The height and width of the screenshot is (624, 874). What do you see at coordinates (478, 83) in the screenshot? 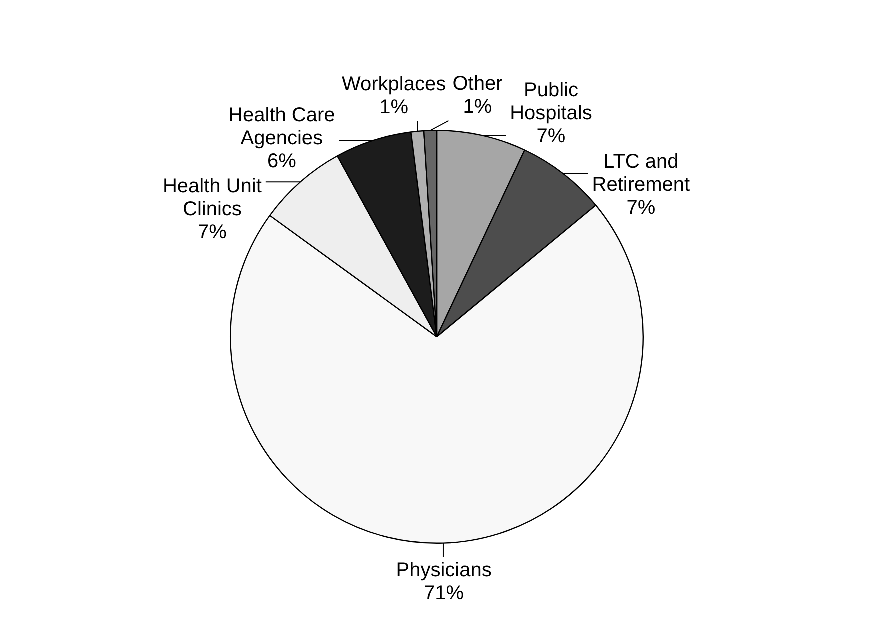
I see `slice-label: Other` at bounding box center [478, 83].